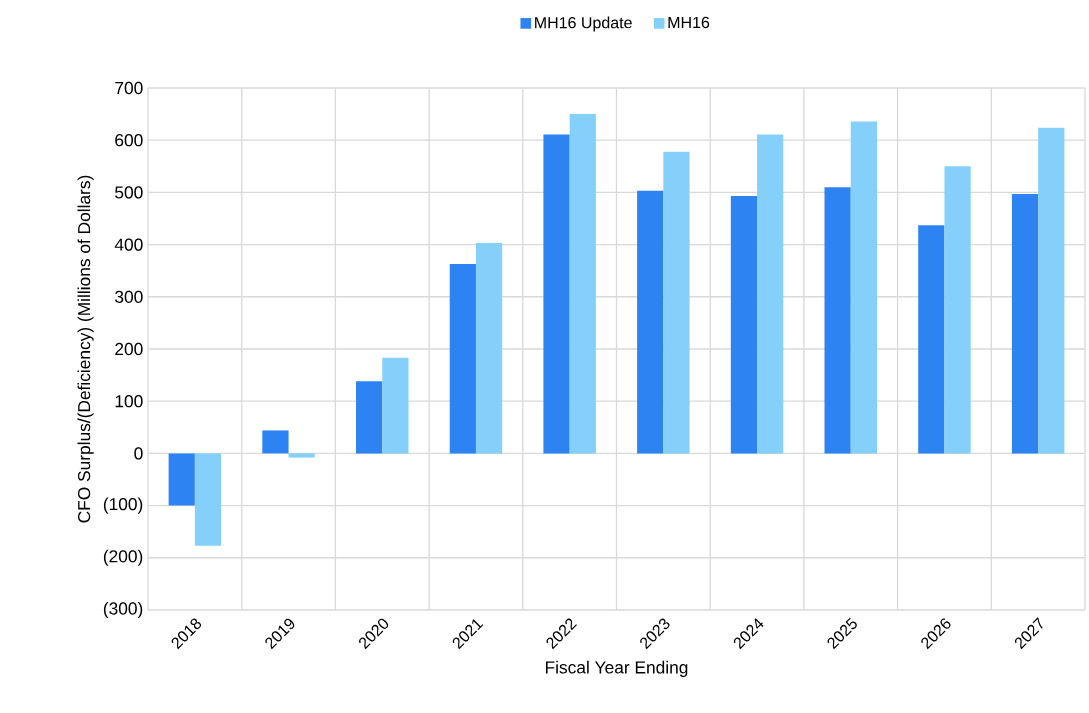  I want to click on y-axis-title: CFO Surplus/(Deficiency) (Millions of Dollars), so click(85, 349).